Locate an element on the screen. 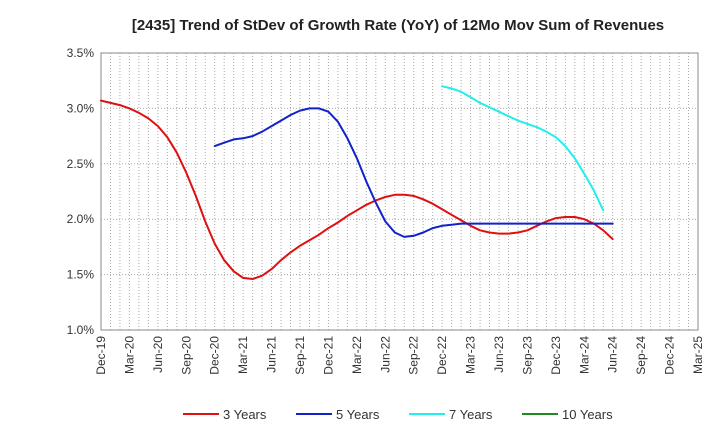 The image size is (720, 440). x-tick-label: Jun-24 is located at coordinates (613, 354).